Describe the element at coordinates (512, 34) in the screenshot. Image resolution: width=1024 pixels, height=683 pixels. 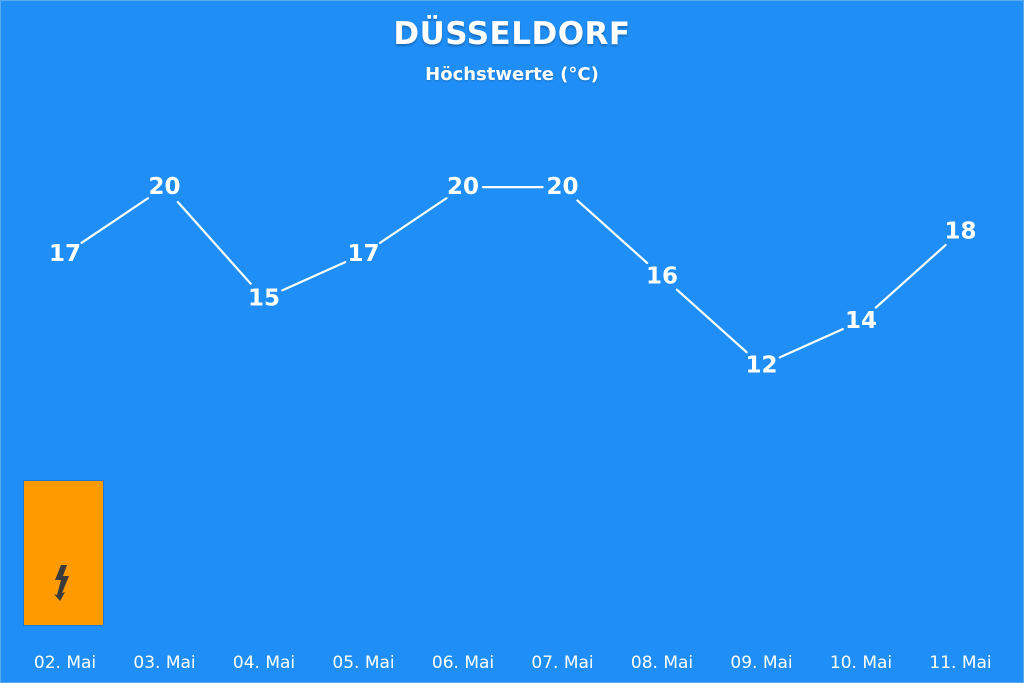
I see `chart-title: DÜSSELDORF` at that location.